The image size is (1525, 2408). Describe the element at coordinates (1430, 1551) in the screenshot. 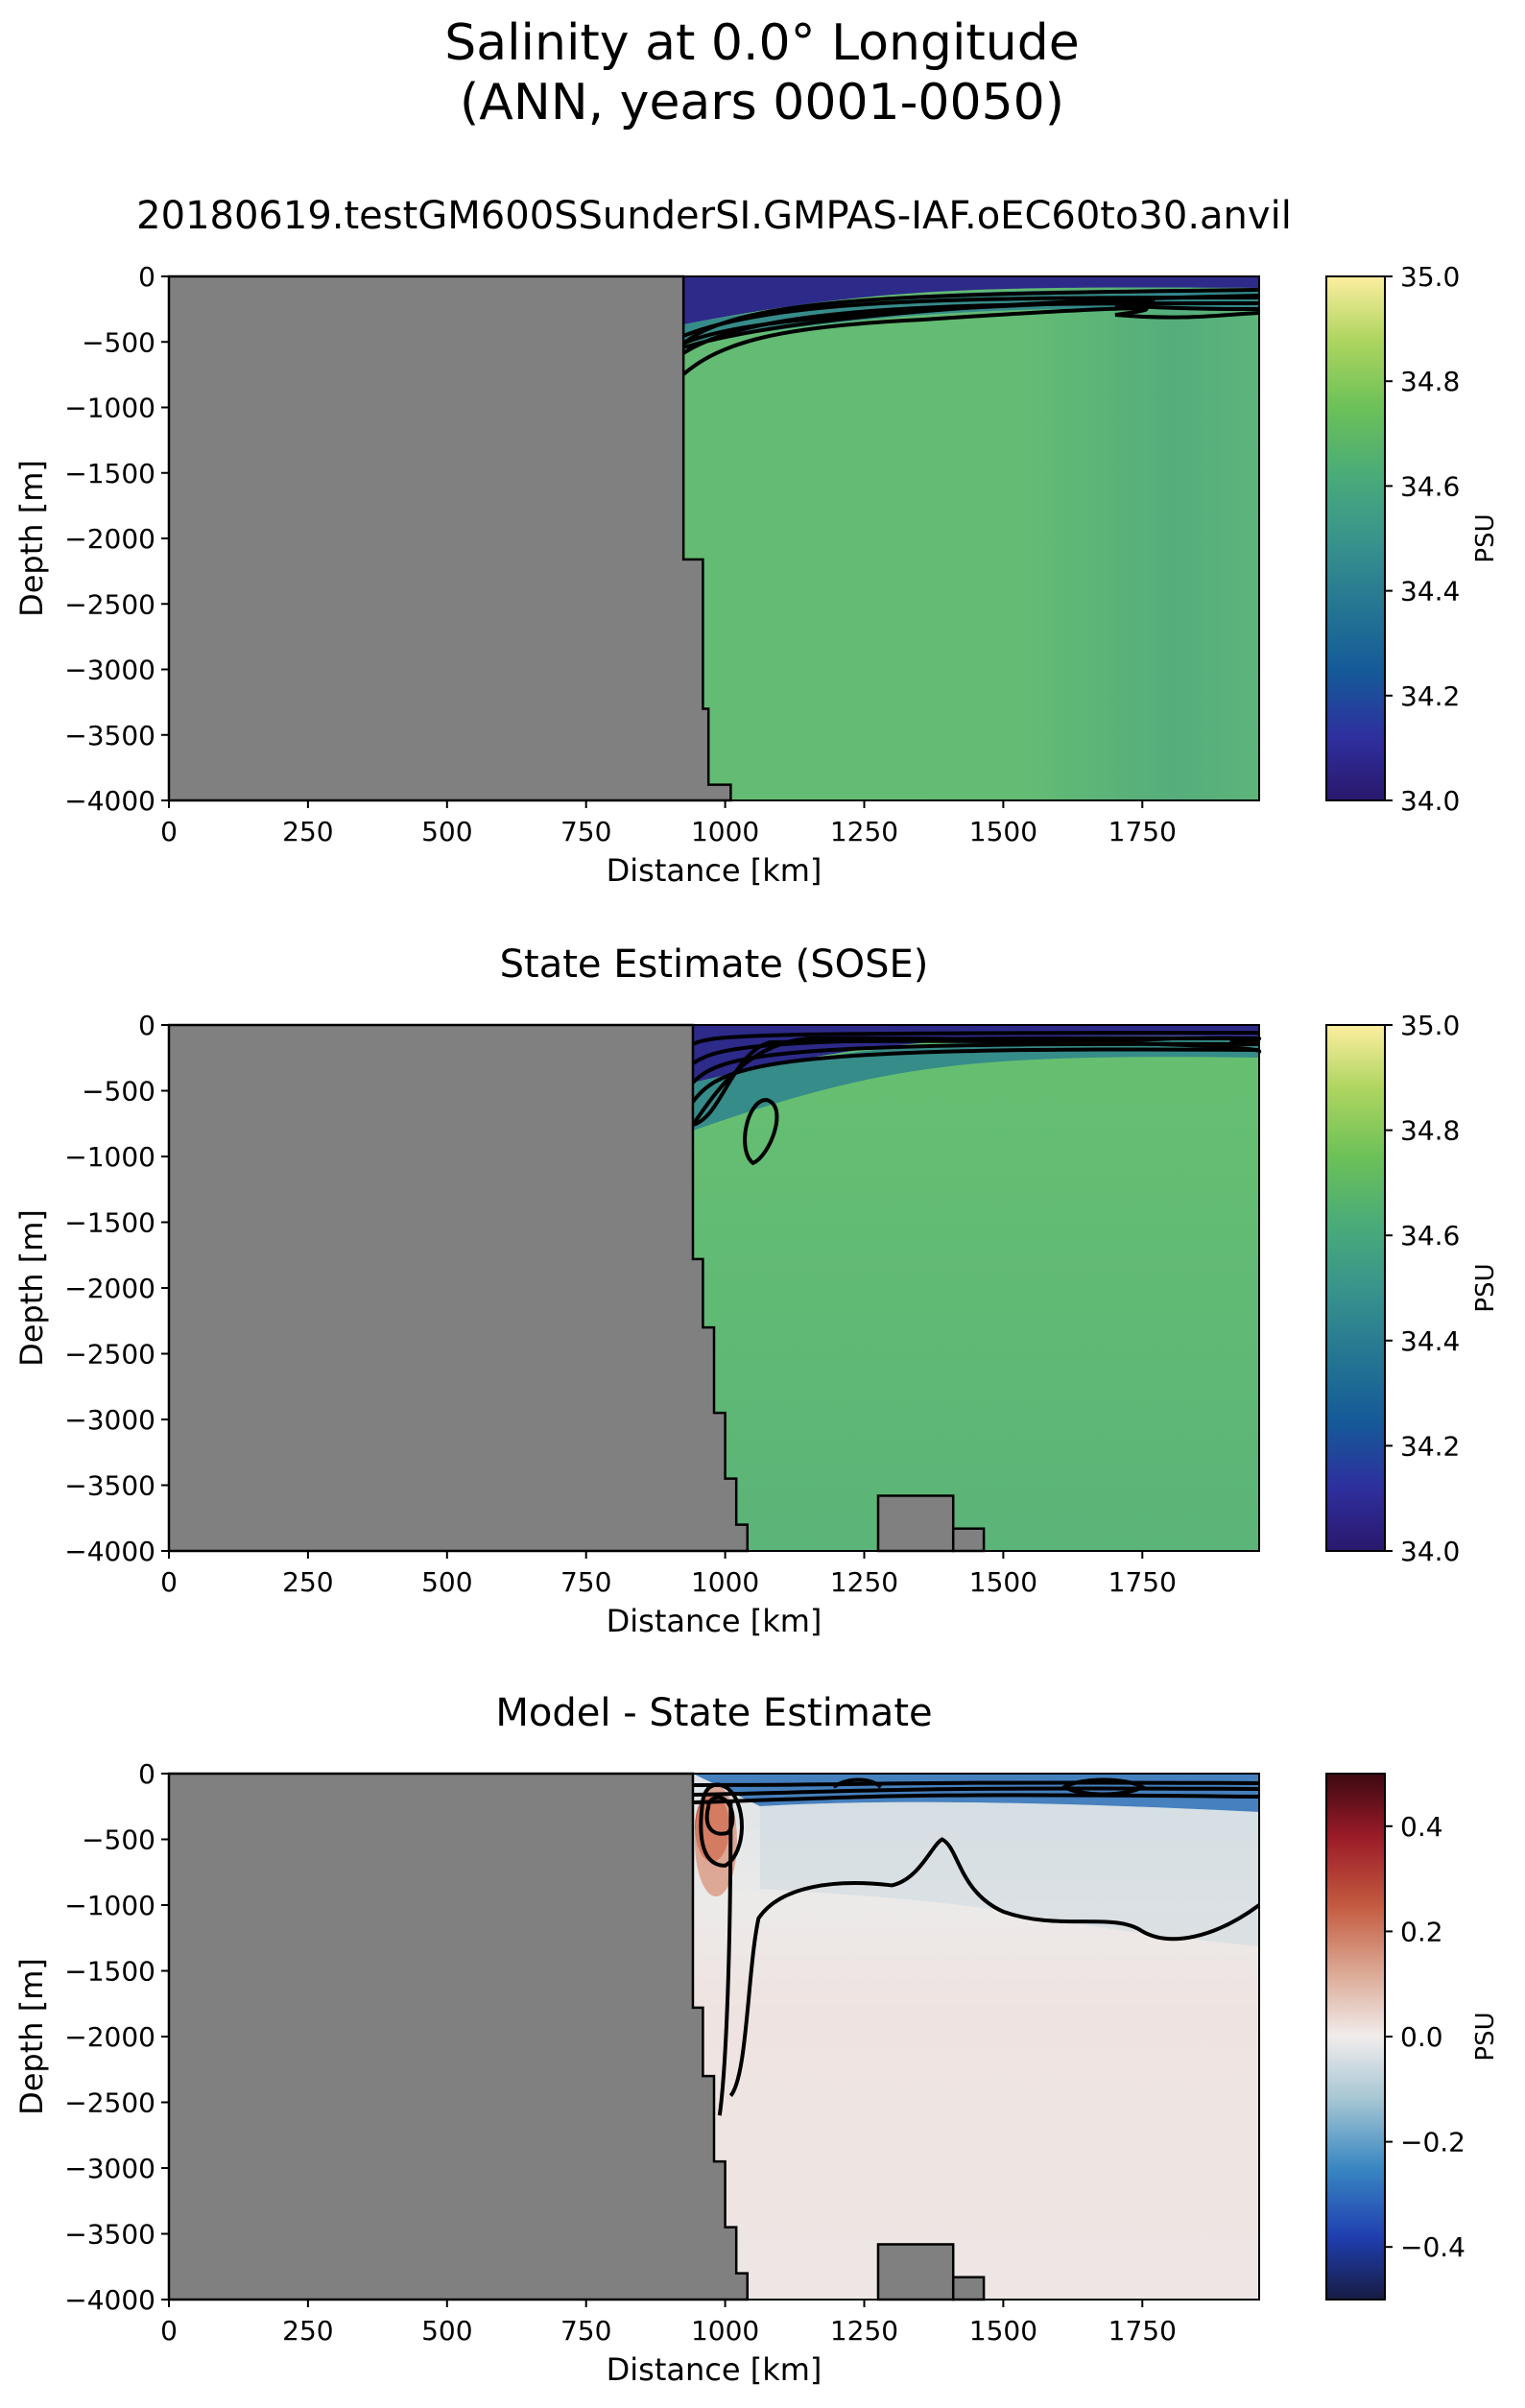

I see `colorbar-tick-label: 34.0` at that location.